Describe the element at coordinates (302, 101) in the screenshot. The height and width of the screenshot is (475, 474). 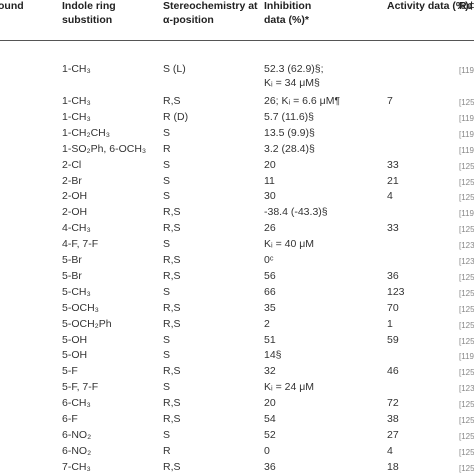
I see `inhibition-cell: 26; Kᵢ = 6.6 μM¶` at that location.